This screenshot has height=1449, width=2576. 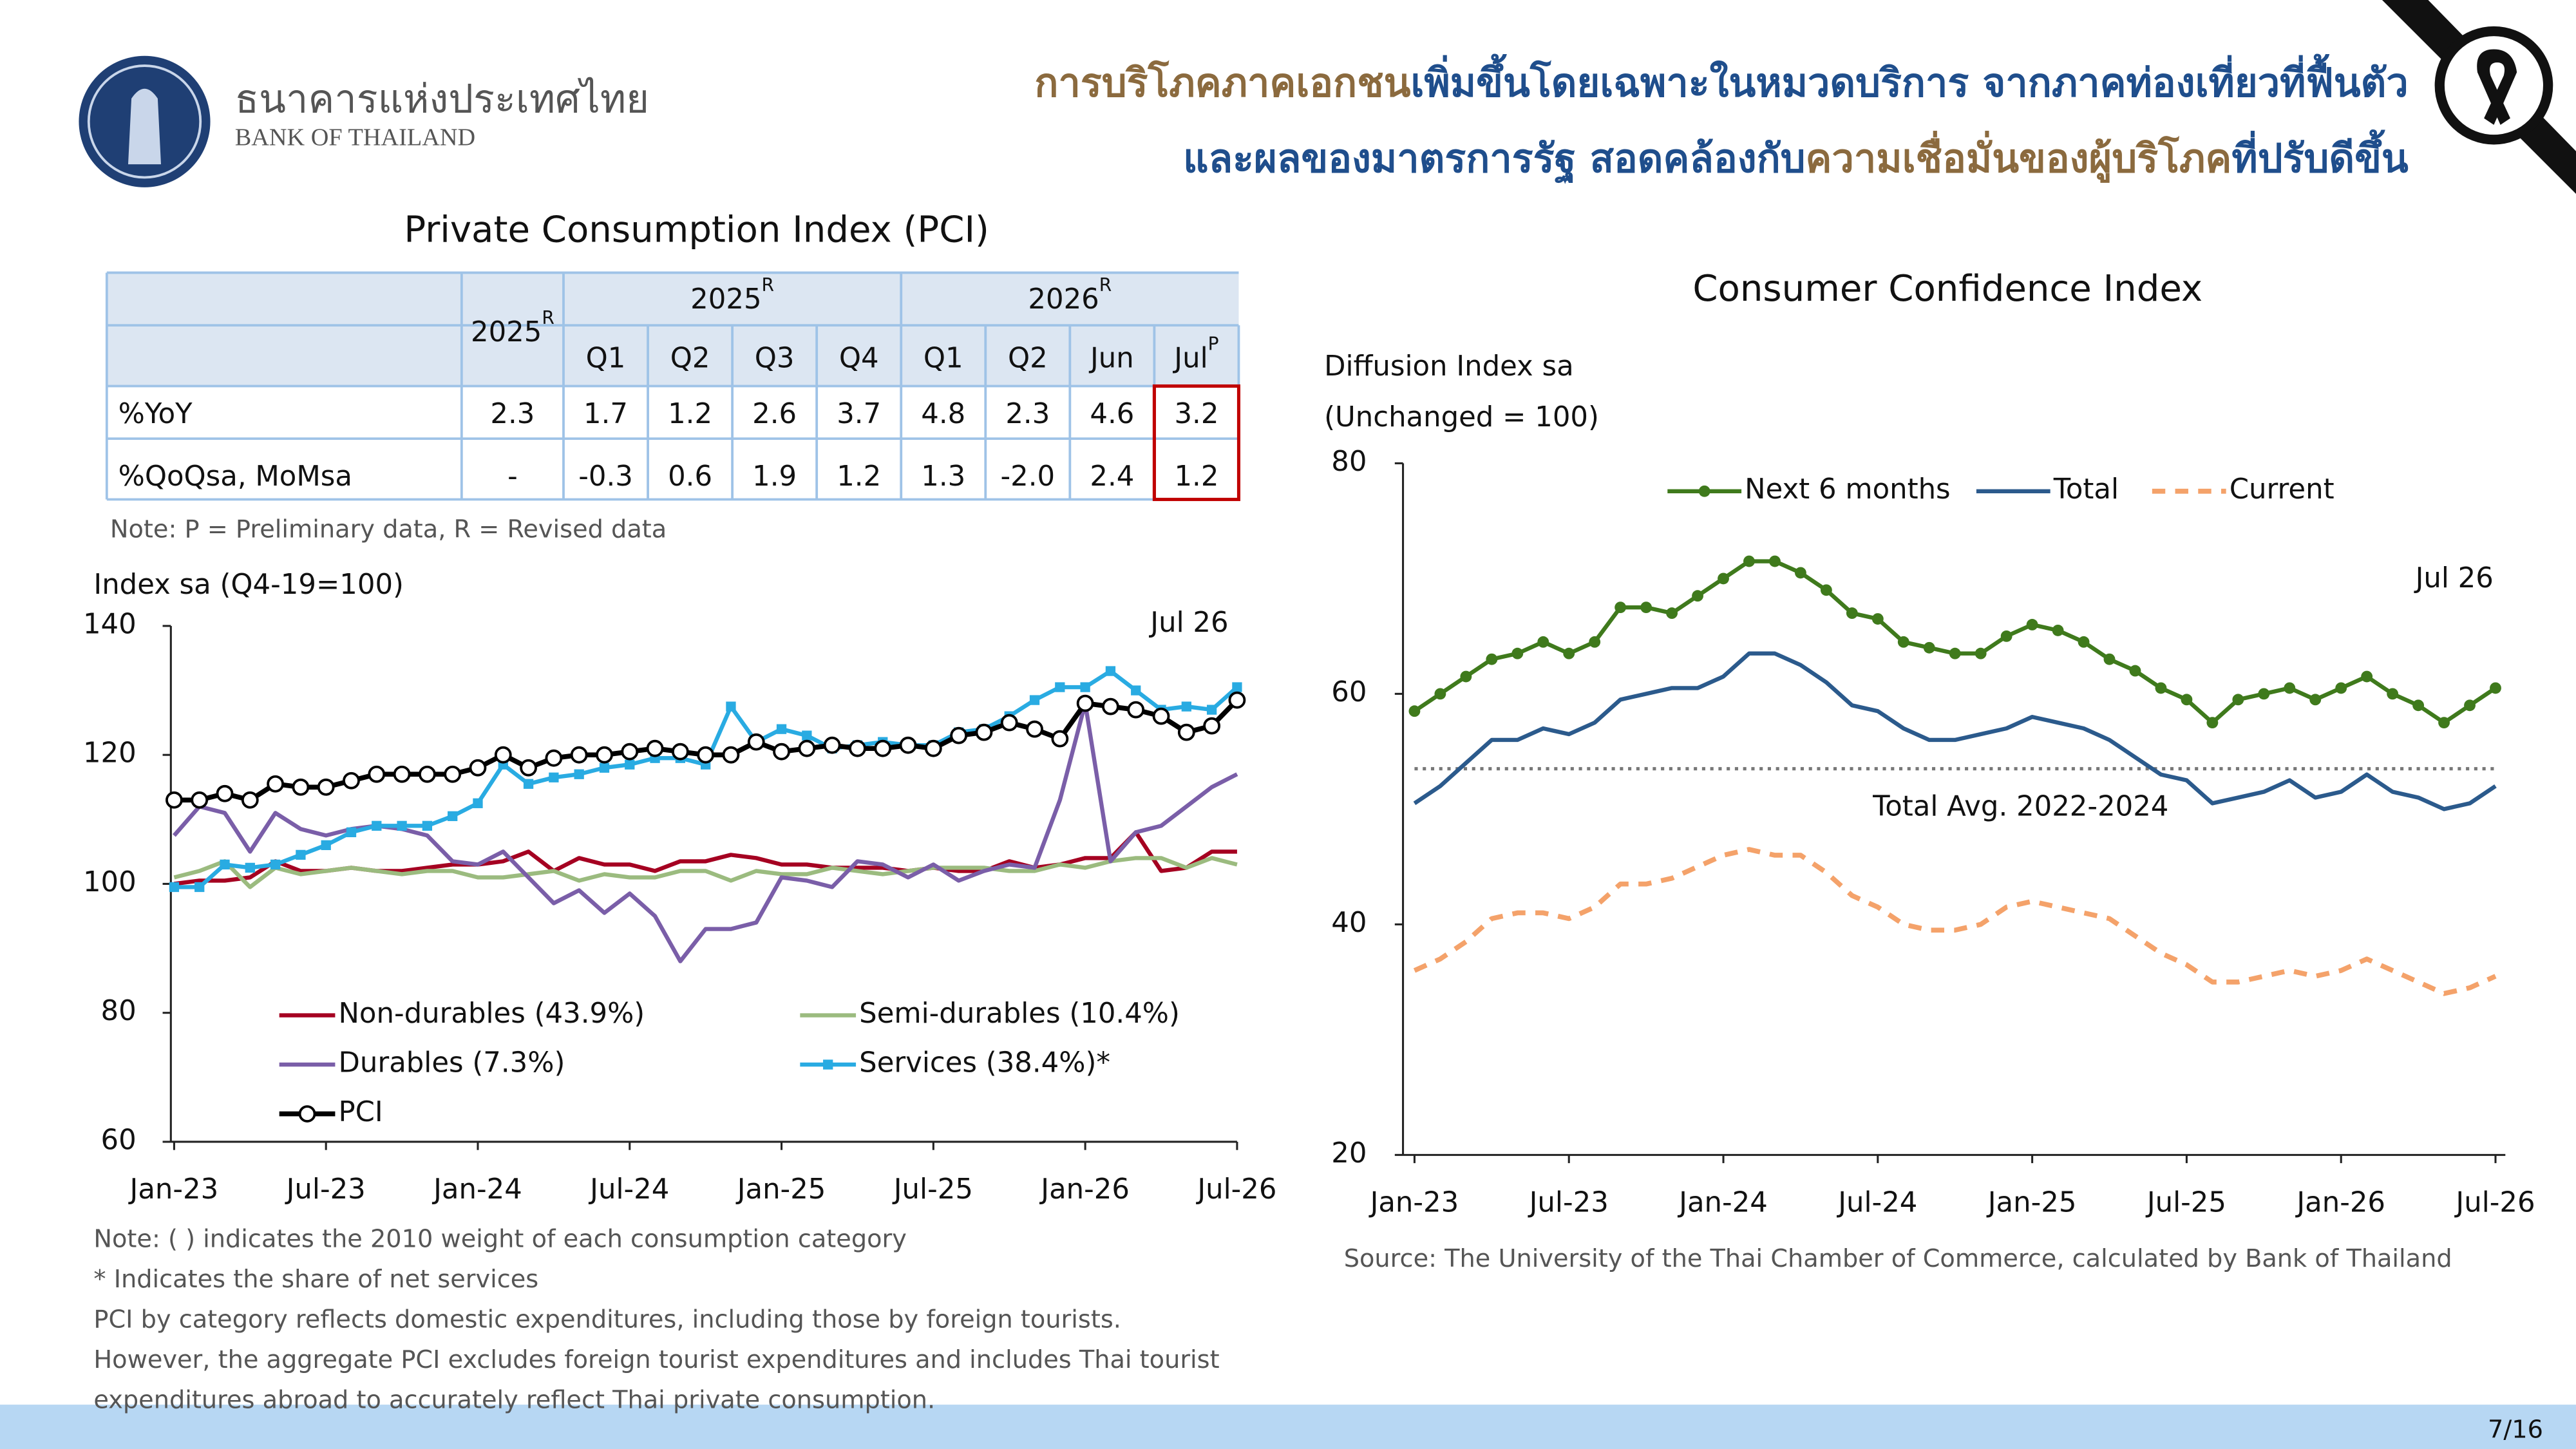 What do you see at coordinates (110, 882) in the screenshot?
I see `y-tick-label: 100` at bounding box center [110, 882].